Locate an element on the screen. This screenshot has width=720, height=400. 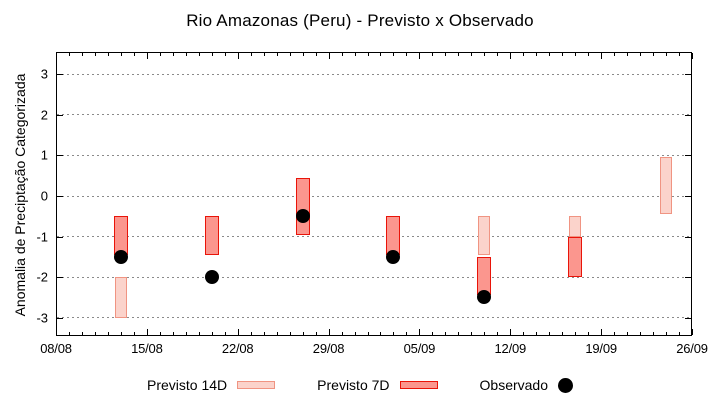
legend-label-observado: Observado is located at coordinates (513, 385).